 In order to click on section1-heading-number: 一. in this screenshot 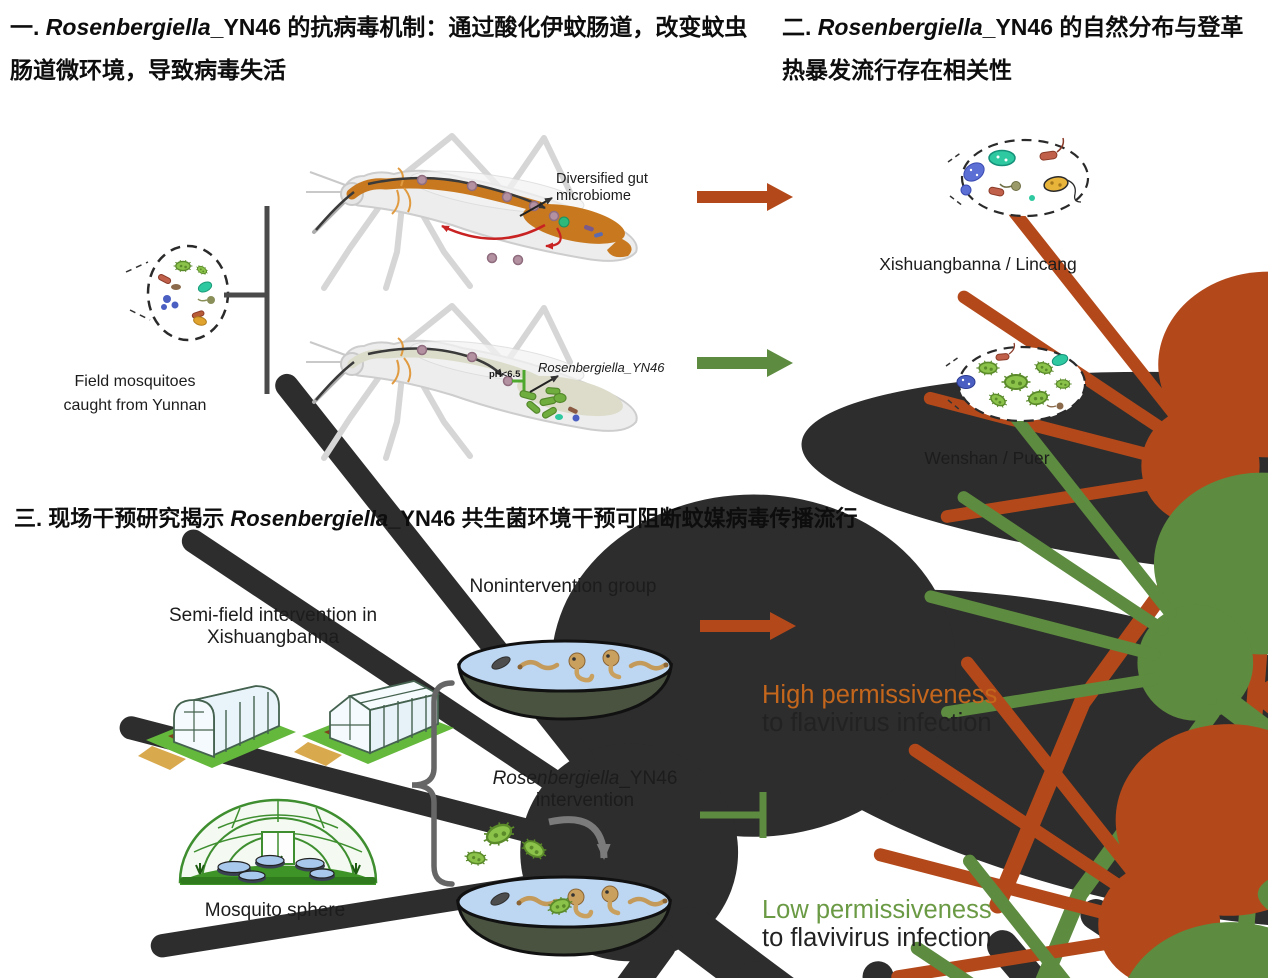, I will do `click(28, 27)`.